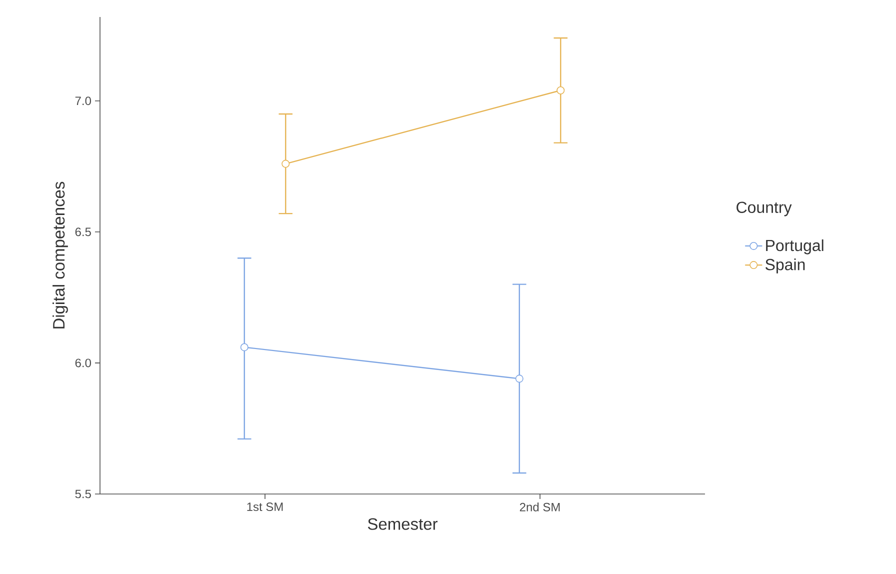 This screenshot has height=574, width=896. Describe the element at coordinates (83, 232) in the screenshot. I see `y-tick-label: 6.5` at that location.